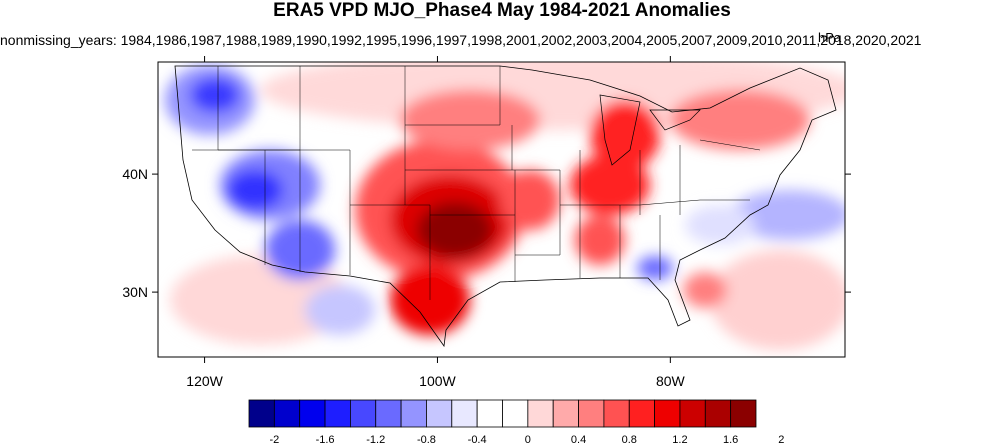 This screenshot has width=1004, height=445. Describe the element at coordinates (375, 439) in the screenshot. I see `colorbar-label: -1.2` at that location.